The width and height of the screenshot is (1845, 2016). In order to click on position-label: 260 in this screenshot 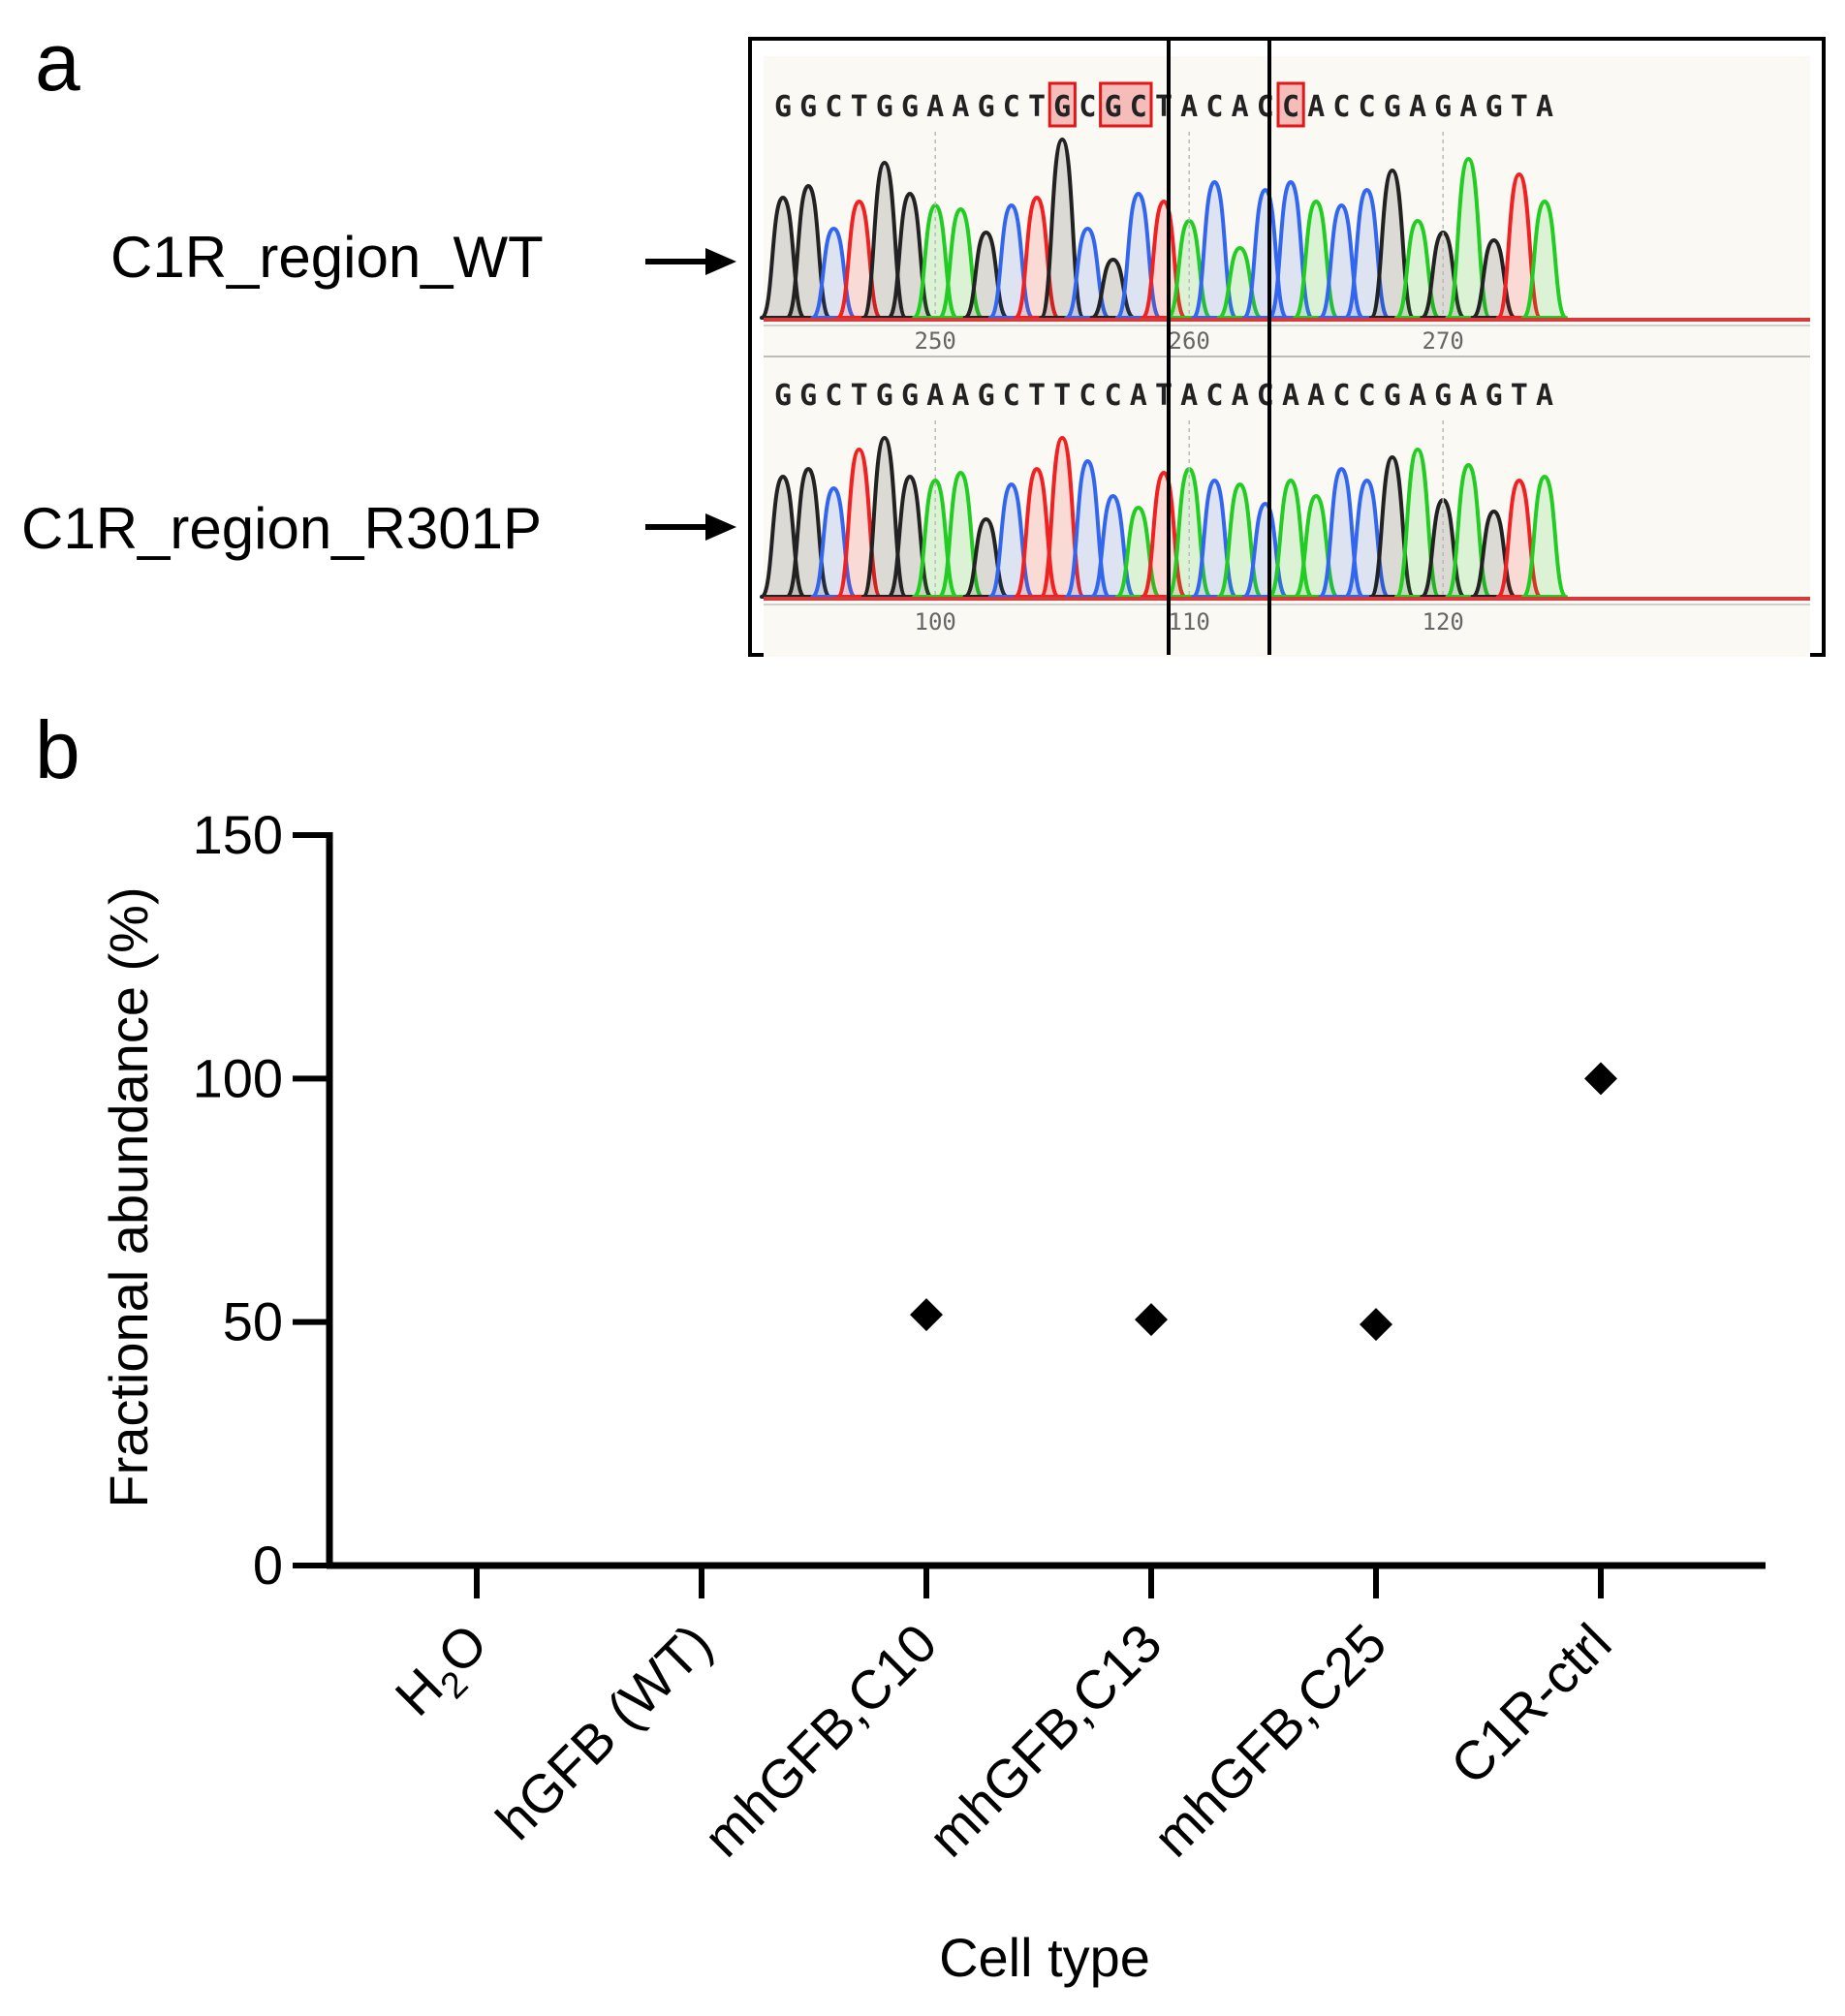, I will do `click(1189, 341)`.